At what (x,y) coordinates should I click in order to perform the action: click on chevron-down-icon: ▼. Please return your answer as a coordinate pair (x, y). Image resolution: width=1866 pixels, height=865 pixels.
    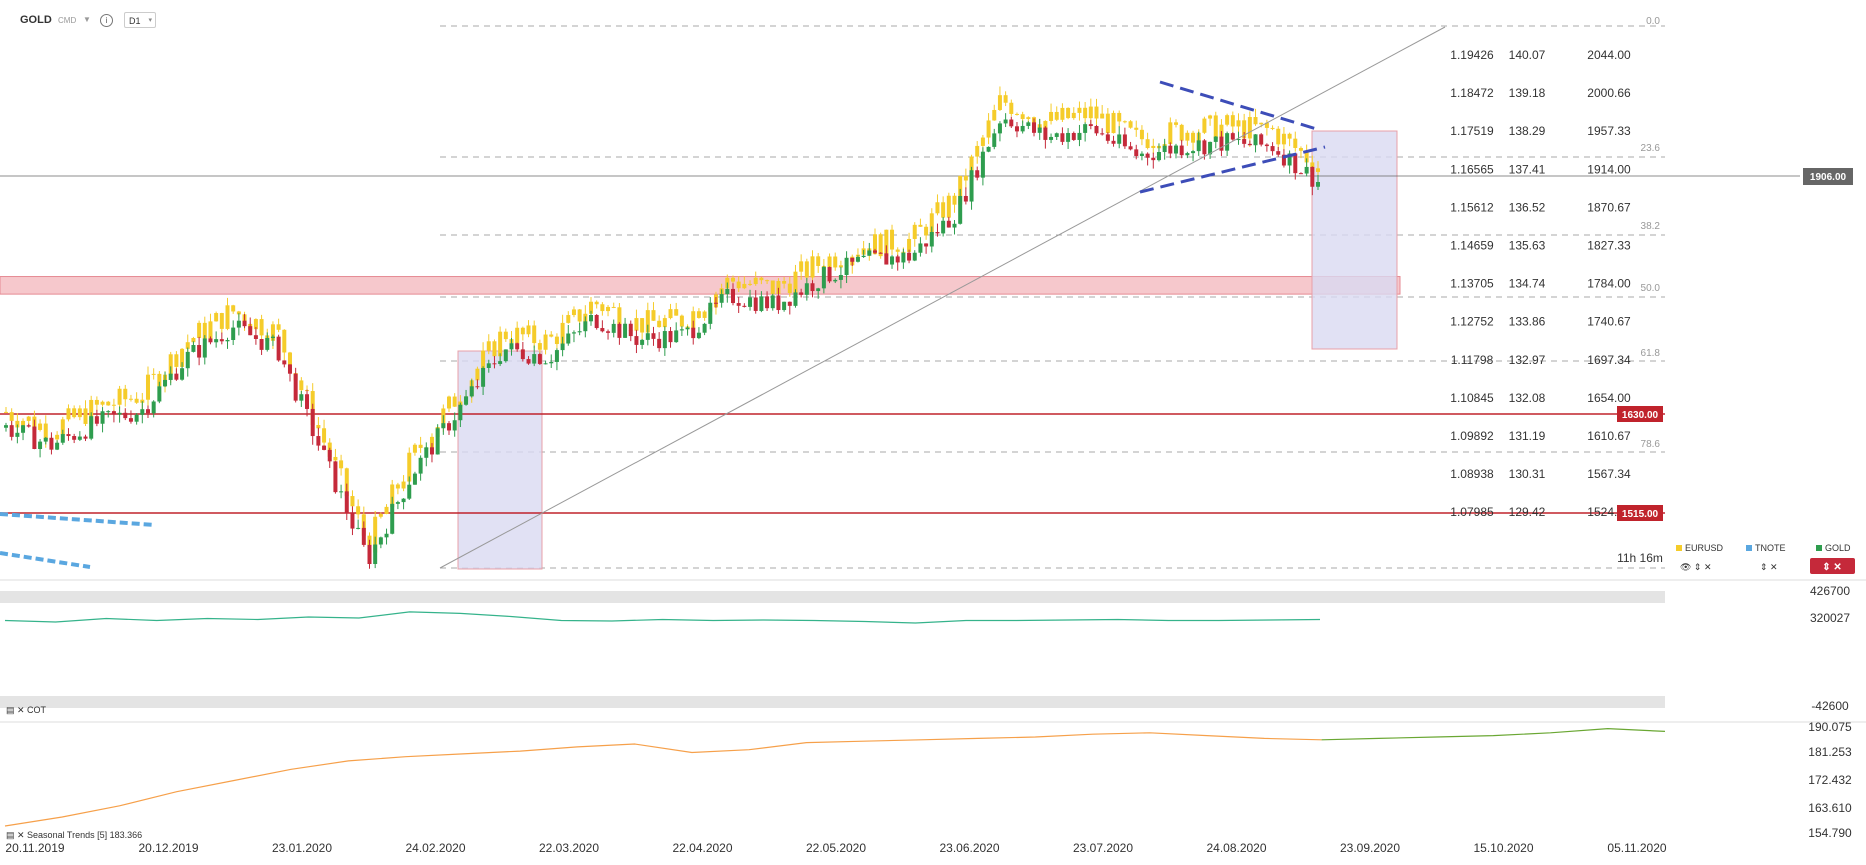
    Looking at the image, I should click on (87, 19).